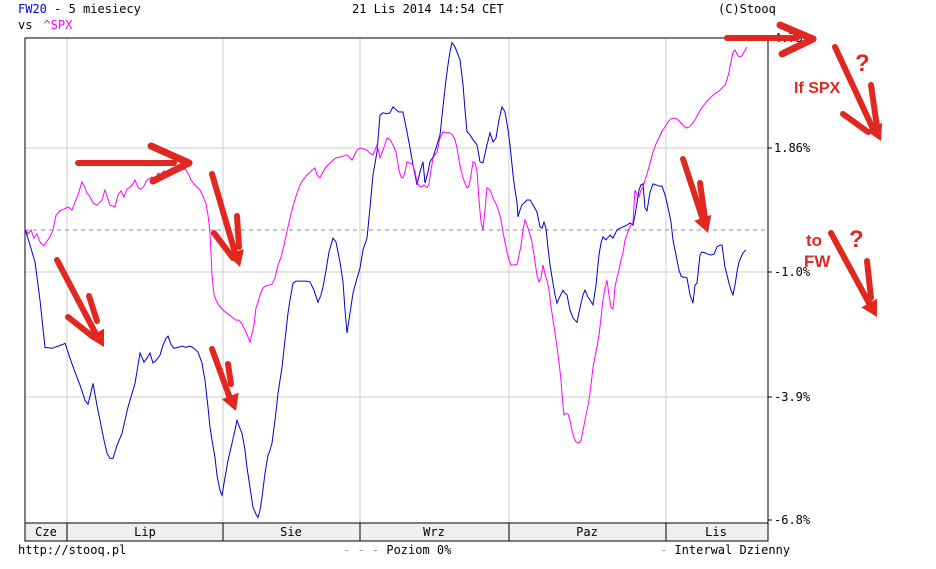 This screenshot has height=569, width=936. Describe the element at coordinates (93, 9) in the screenshot. I see `period-label: - 5 miesiecy` at that location.